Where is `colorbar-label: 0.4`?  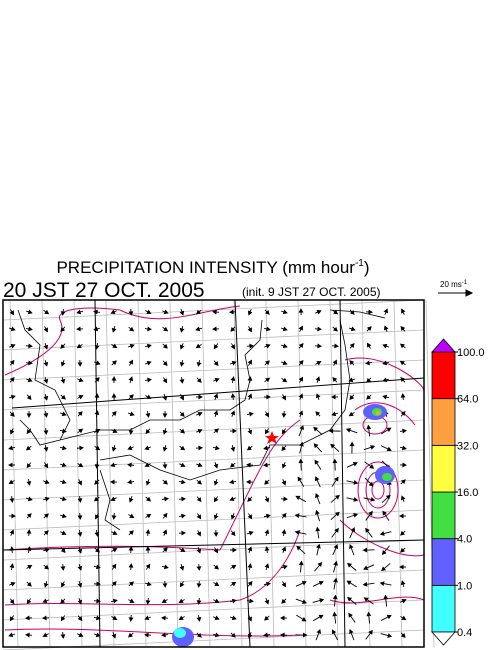
colorbar-label: 0.4 is located at coordinates (464, 633).